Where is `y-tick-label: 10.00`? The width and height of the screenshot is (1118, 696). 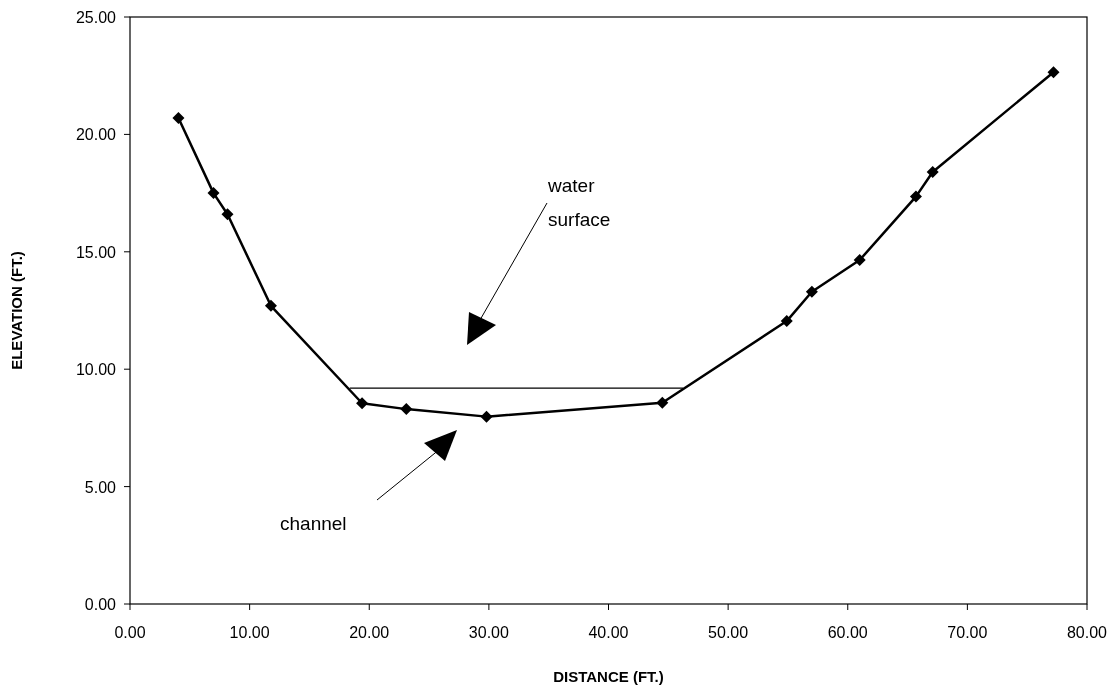 y-tick-label: 10.00 is located at coordinates (96, 370).